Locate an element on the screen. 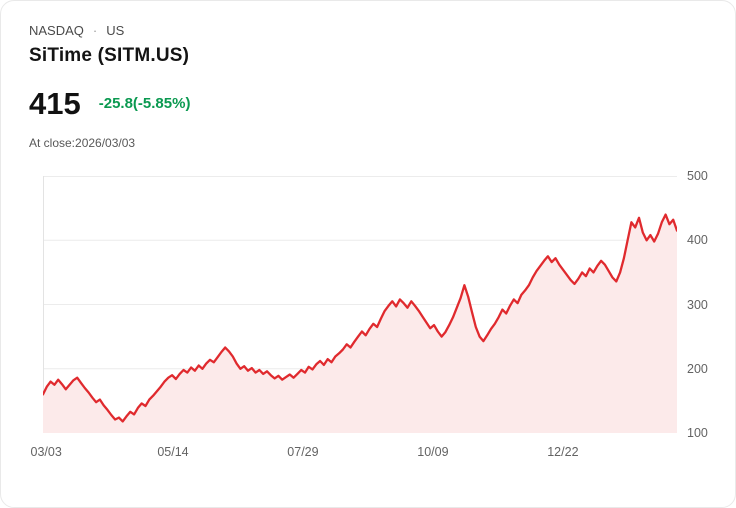 This screenshot has width=736, height=508. y-axis-label: 300 is located at coordinates (697, 304).